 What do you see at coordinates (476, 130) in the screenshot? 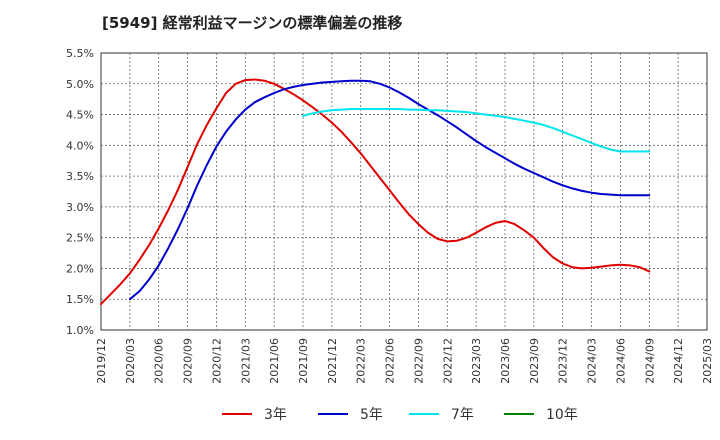
I see `series-line-7年` at bounding box center [476, 130].